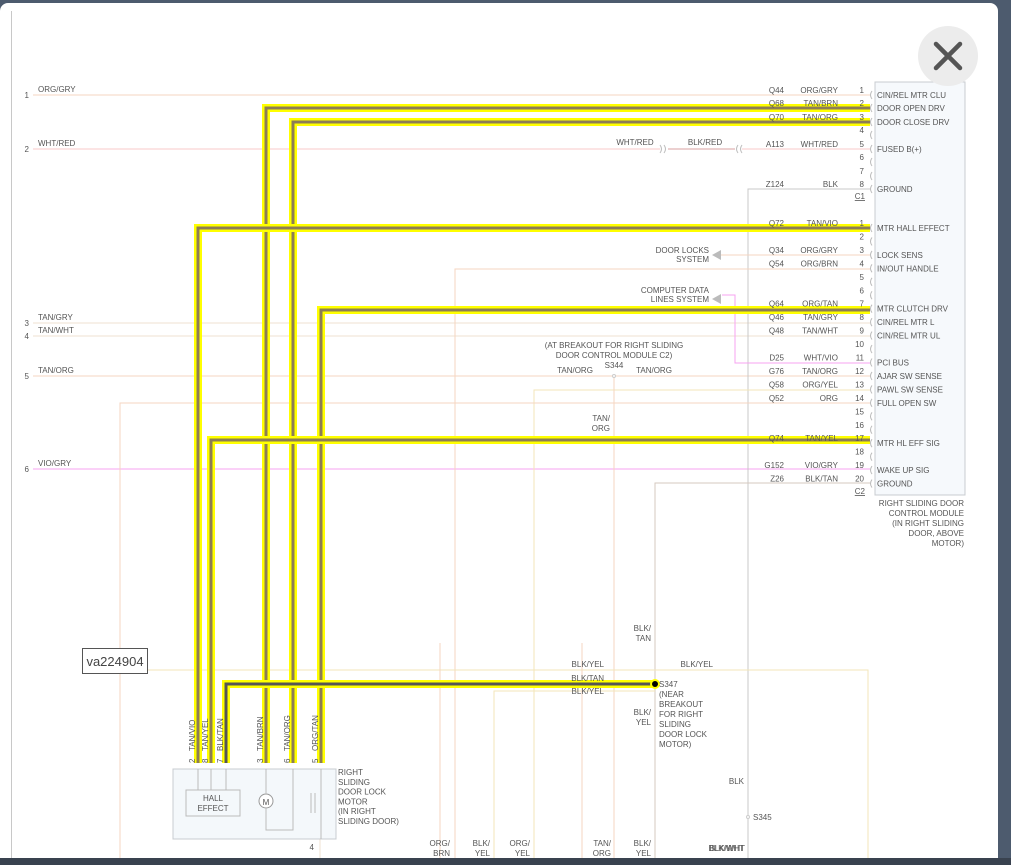 The width and height of the screenshot is (1011, 865). Describe the element at coordinates (266, 802) in the screenshot. I see `motor-symbol: M` at that location.